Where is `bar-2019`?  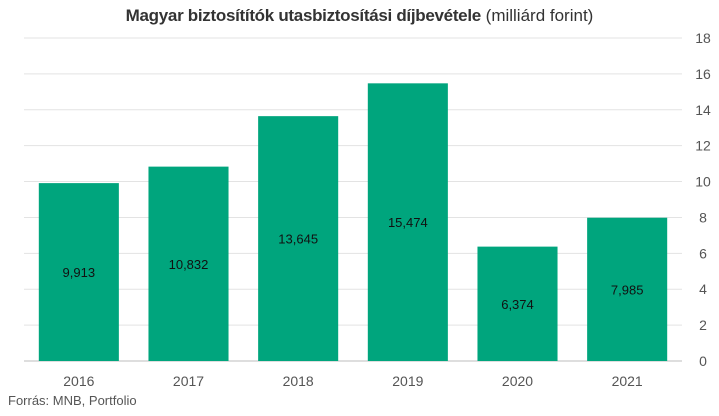 bar-2019 is located at coordinates (407, 222).